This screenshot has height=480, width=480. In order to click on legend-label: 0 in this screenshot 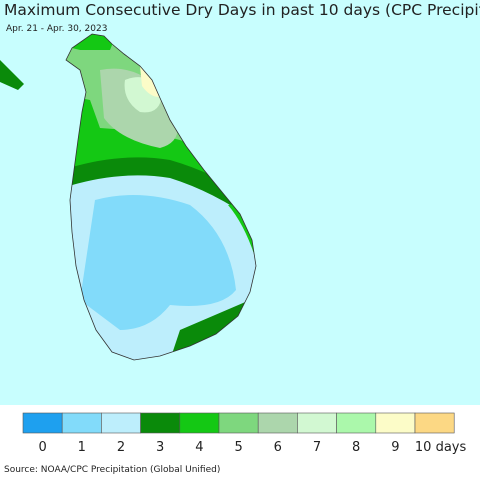, I will do `click(42, 447)`.